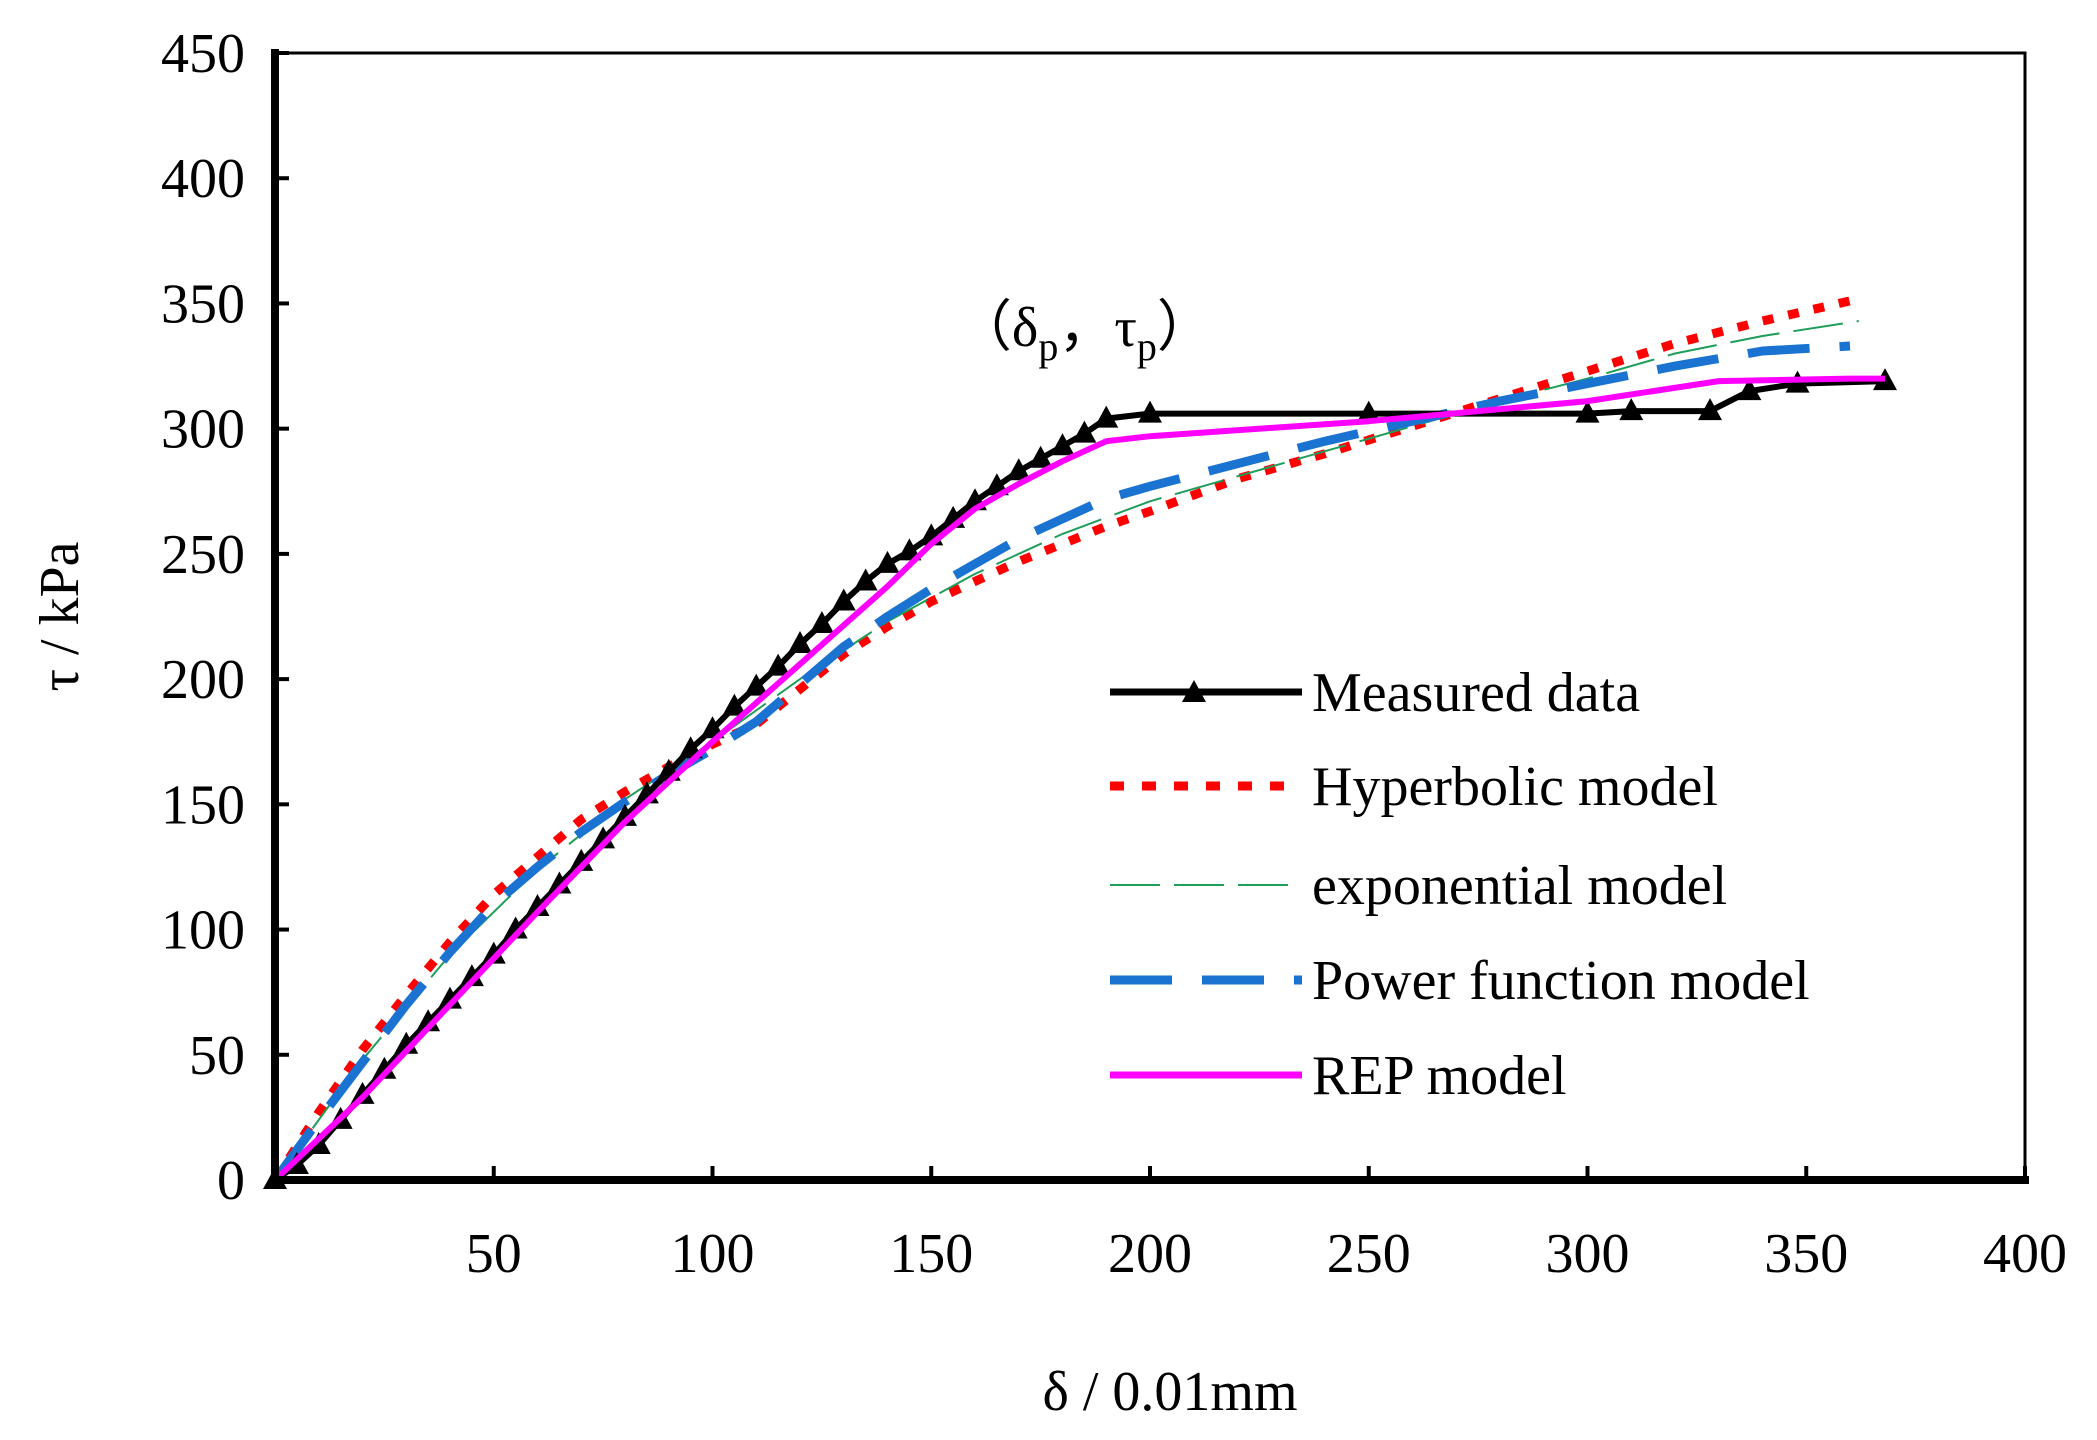 The width and height of the screenshot is (2097, 1440). Describe the element at coordinates (997, 328) in the screenshot. I see `annotation-open: （δ` at that location.